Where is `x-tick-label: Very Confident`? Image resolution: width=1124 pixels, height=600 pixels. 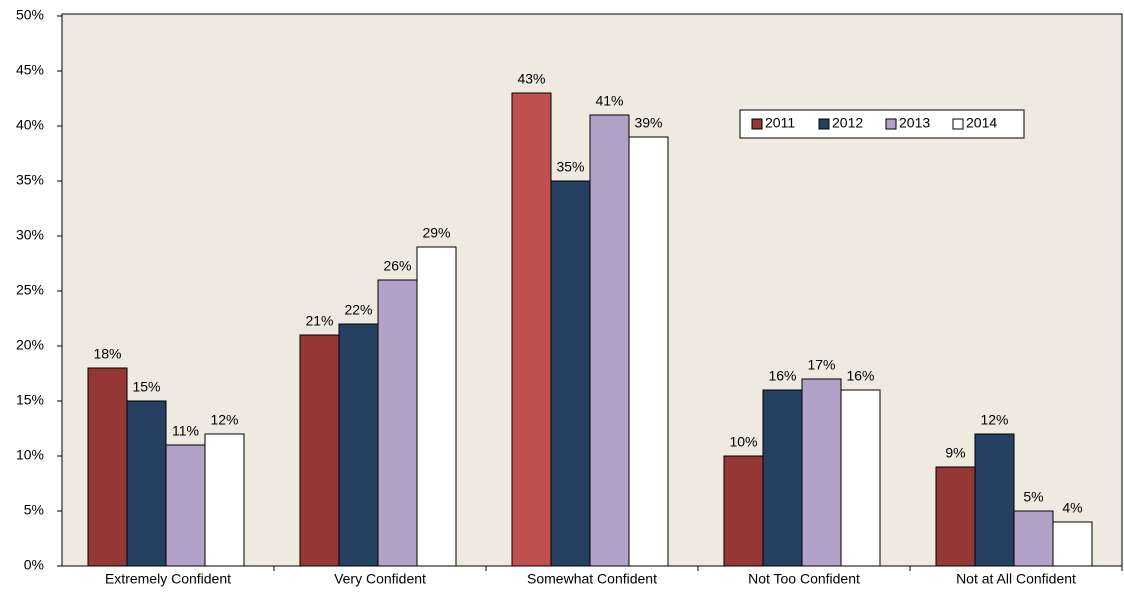 x-tick-label: Very Confident is located at coordinates (380, 579).